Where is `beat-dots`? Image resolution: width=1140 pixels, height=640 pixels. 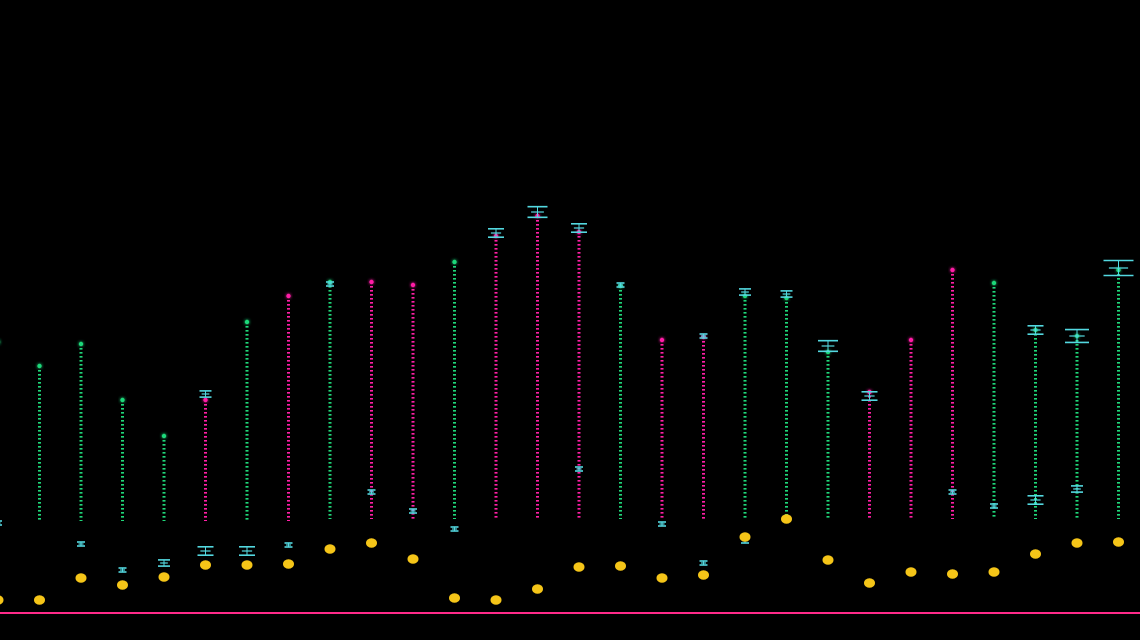
beat-dots is located at coordinates (562, 559).